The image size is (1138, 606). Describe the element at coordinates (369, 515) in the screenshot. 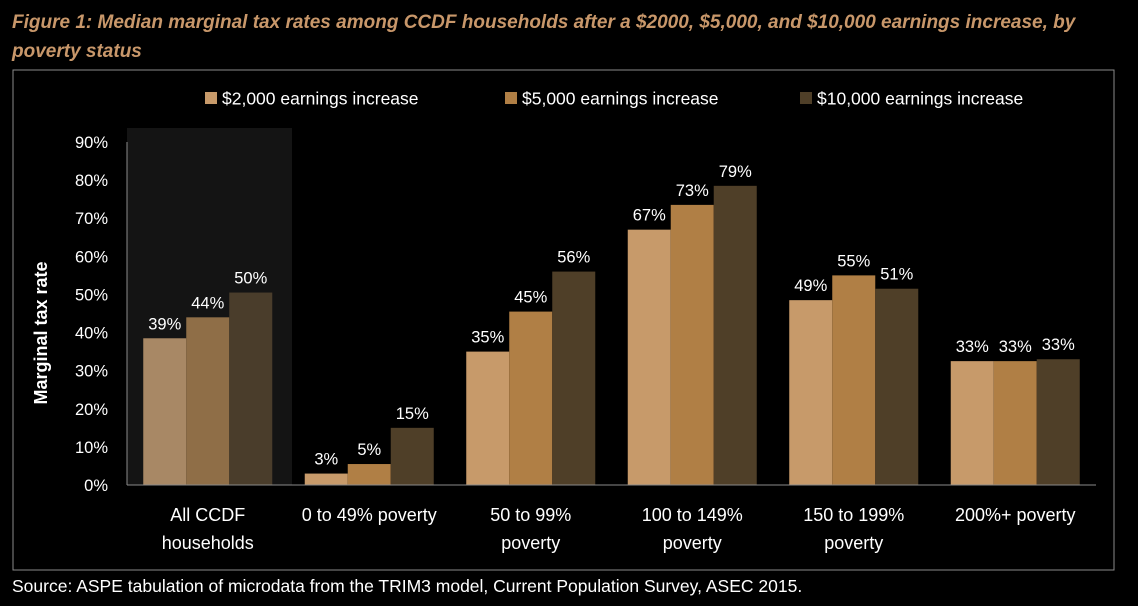

I see `x-tick-label: 0 to 49% poverty` at that location.